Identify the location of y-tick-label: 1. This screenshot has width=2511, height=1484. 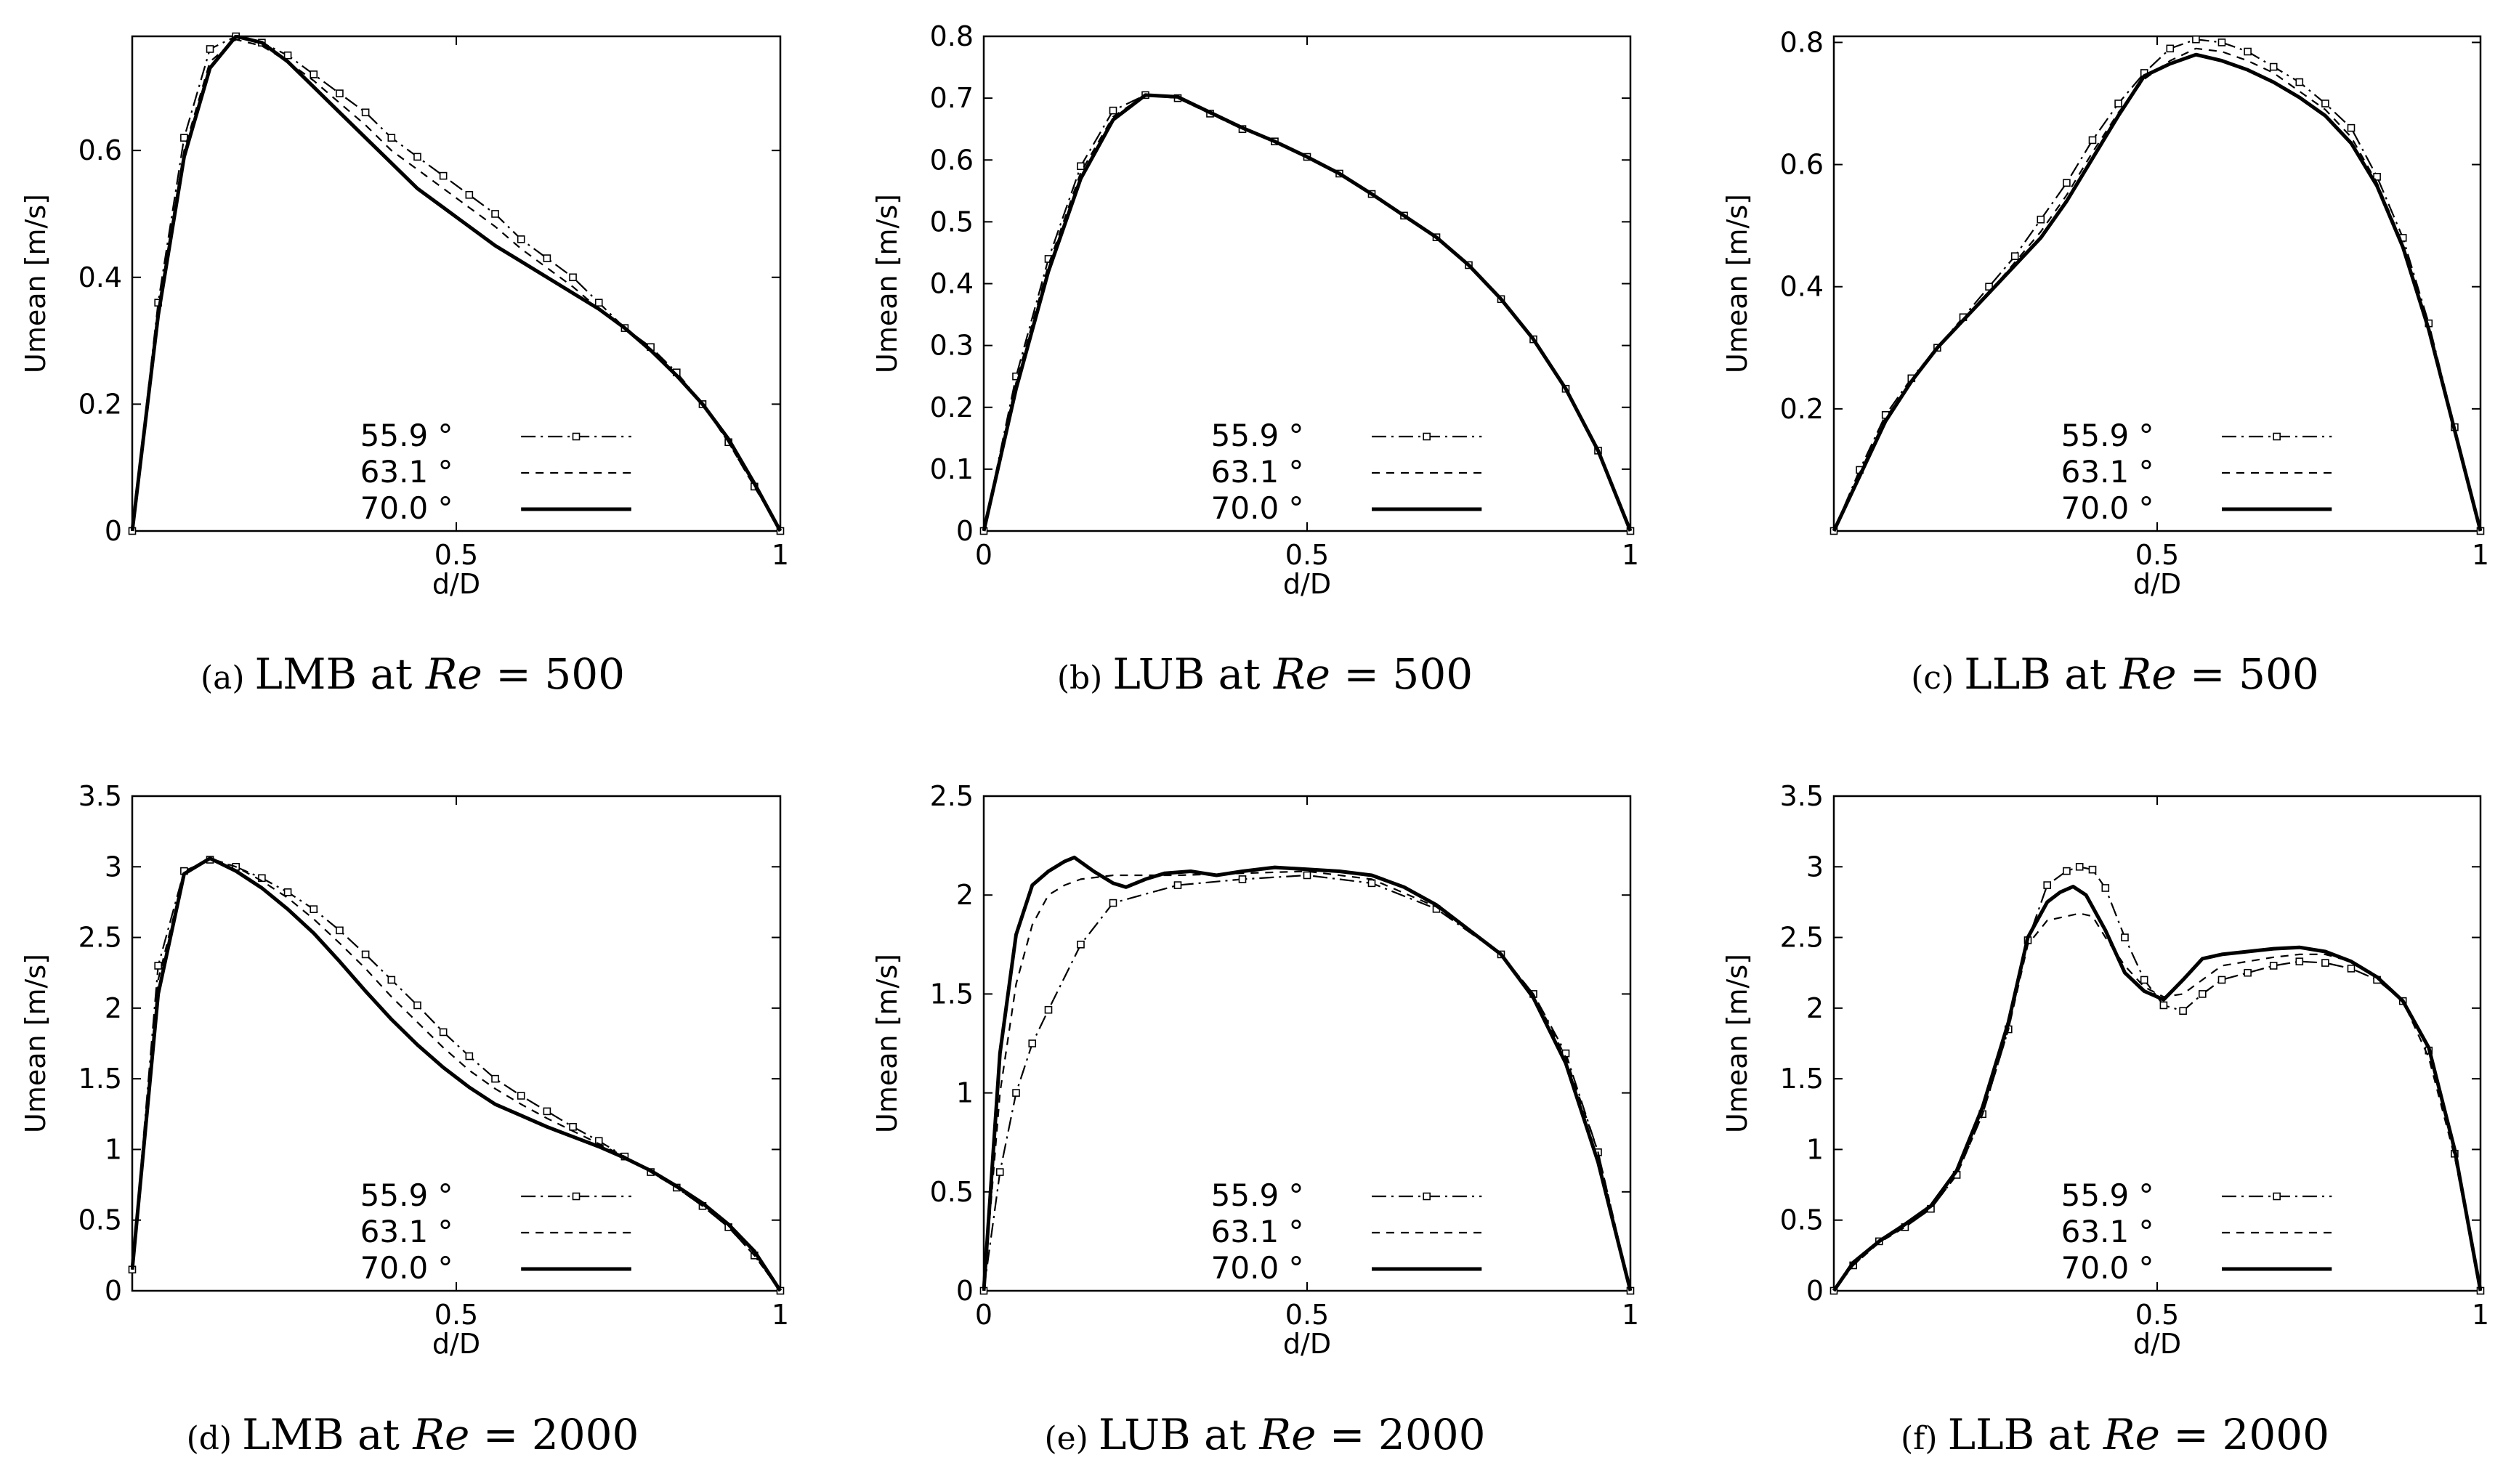
(965, 1093).